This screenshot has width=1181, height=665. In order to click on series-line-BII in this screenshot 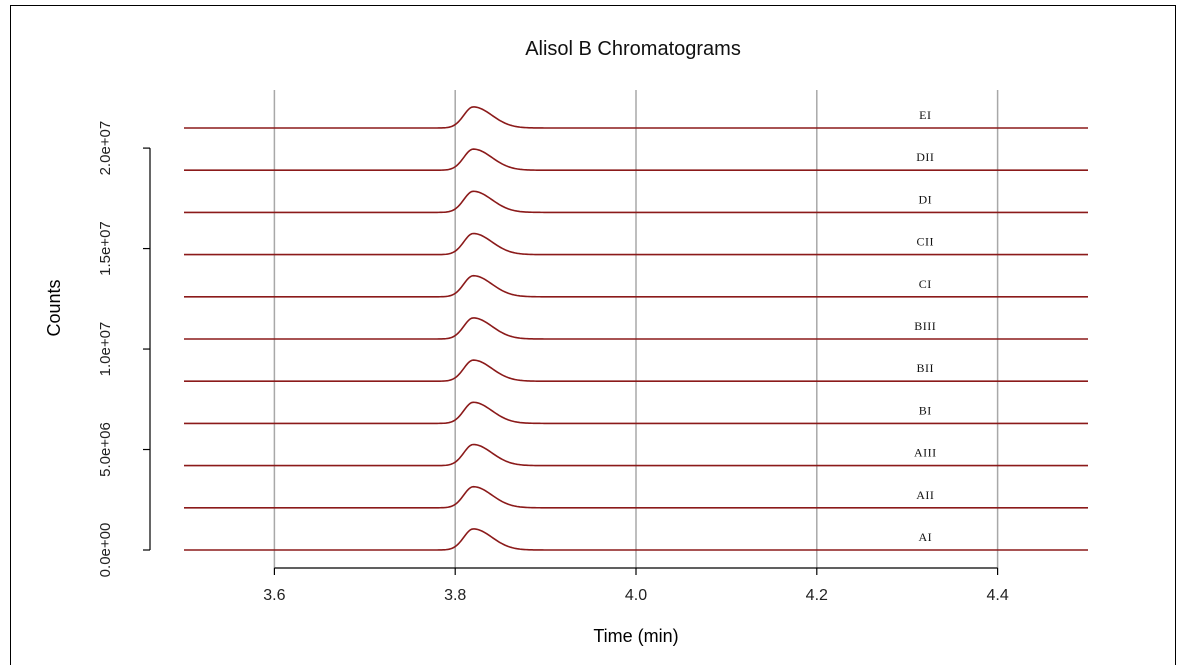, I will do `click(636, 370)`.